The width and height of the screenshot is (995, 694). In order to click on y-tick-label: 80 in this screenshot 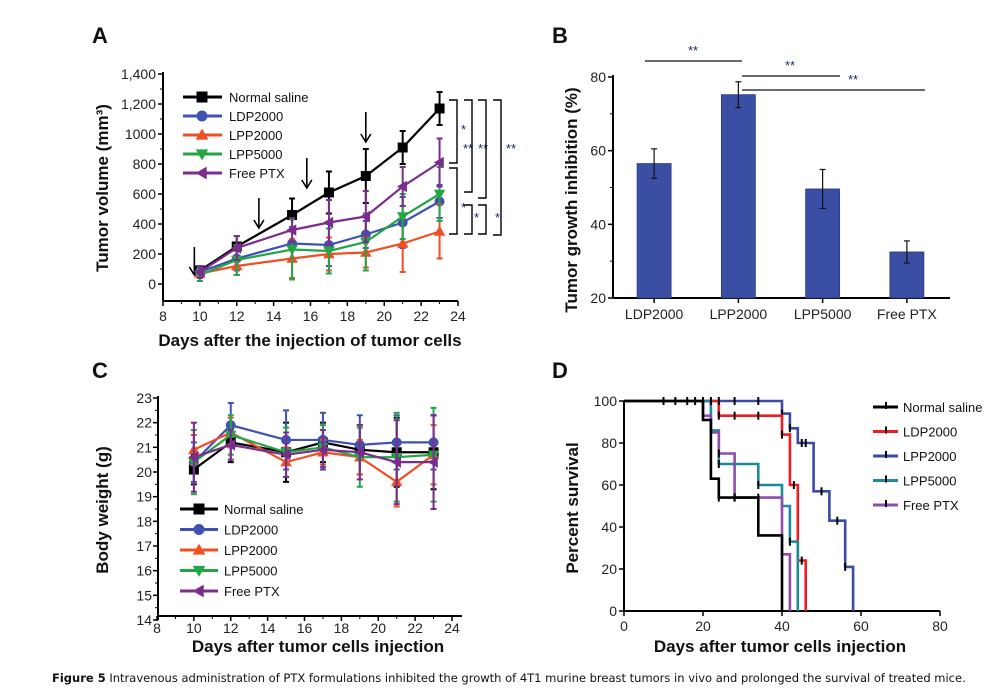, I will do `click(609, 443)`.